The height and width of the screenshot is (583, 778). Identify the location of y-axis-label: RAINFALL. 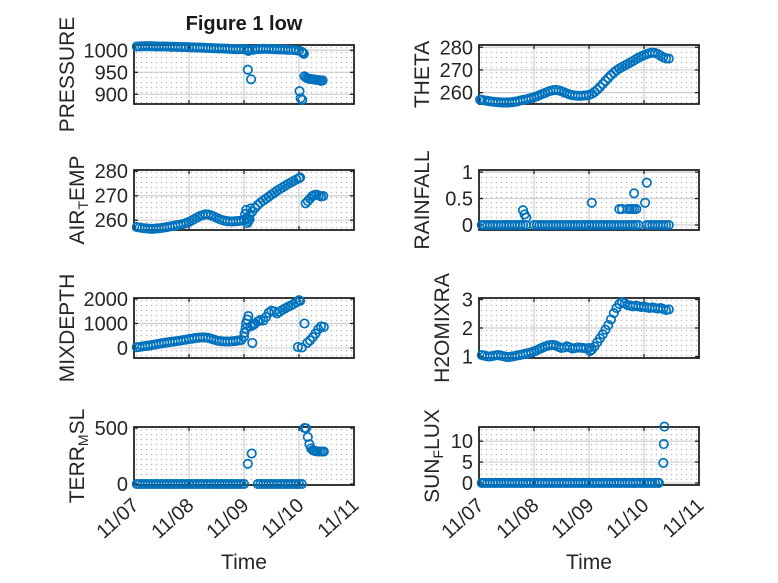
(422, 199).